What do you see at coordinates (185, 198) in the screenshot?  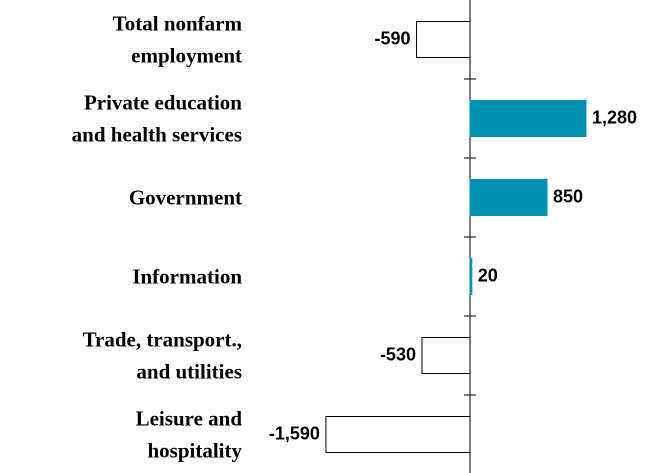 I see `category-label: Government` at bounding box center [185, 198].